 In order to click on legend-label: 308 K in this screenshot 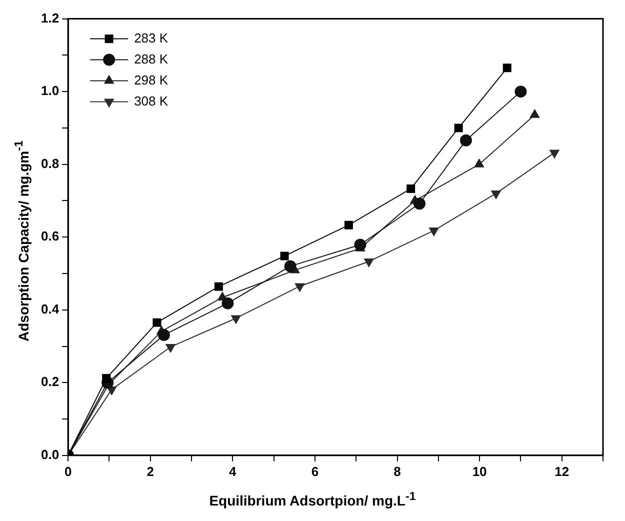, I will do `click(151, 100)`.